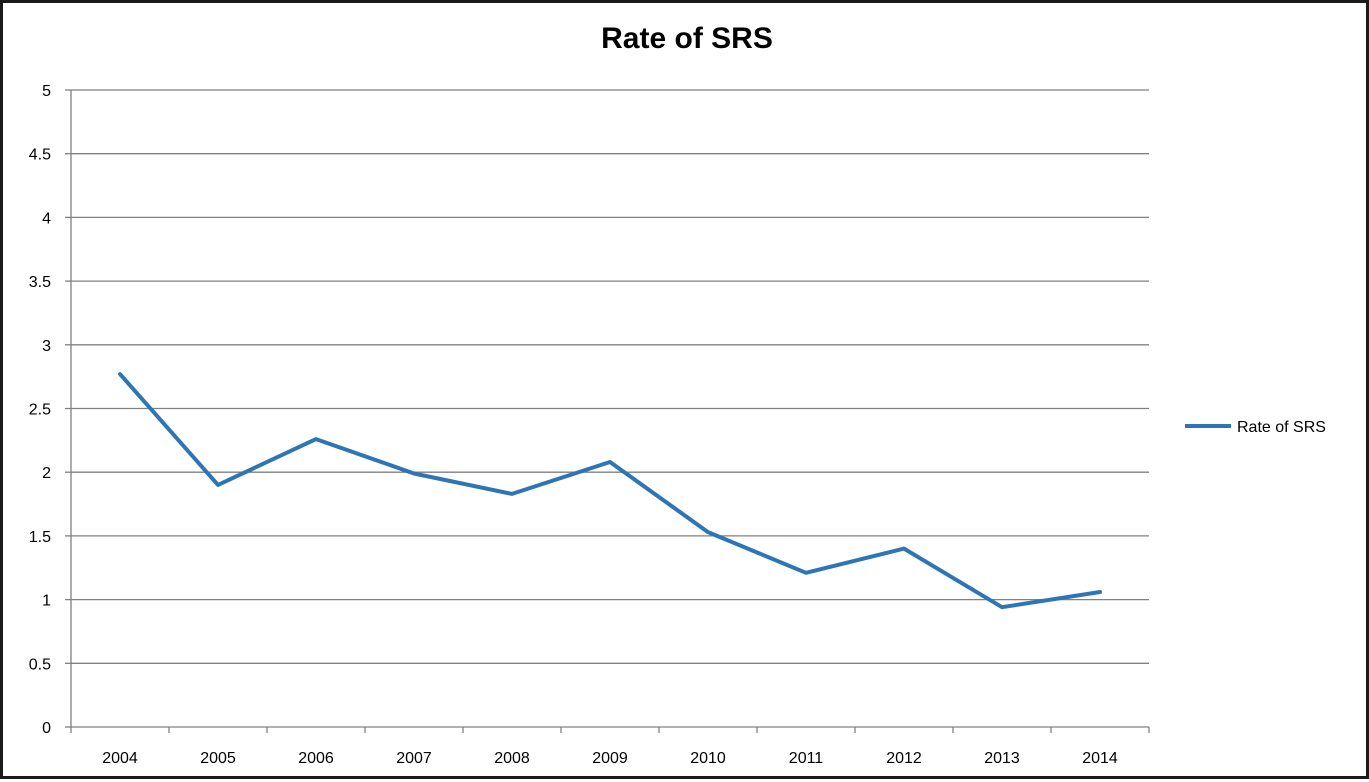  What do you see at coordinates (687, 38) in the screenshot?
I see `chart-title: Rate of SRS` at bounding box center [687, 38].